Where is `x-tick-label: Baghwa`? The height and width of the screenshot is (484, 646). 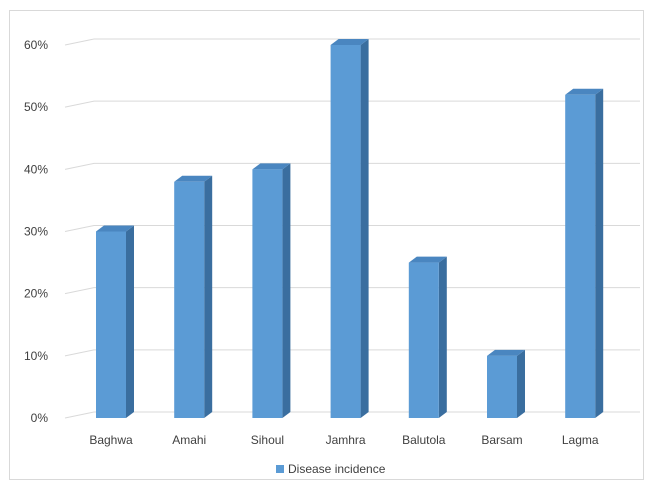
x-tick-label: Baghwa is located at coordinates (111, 440).